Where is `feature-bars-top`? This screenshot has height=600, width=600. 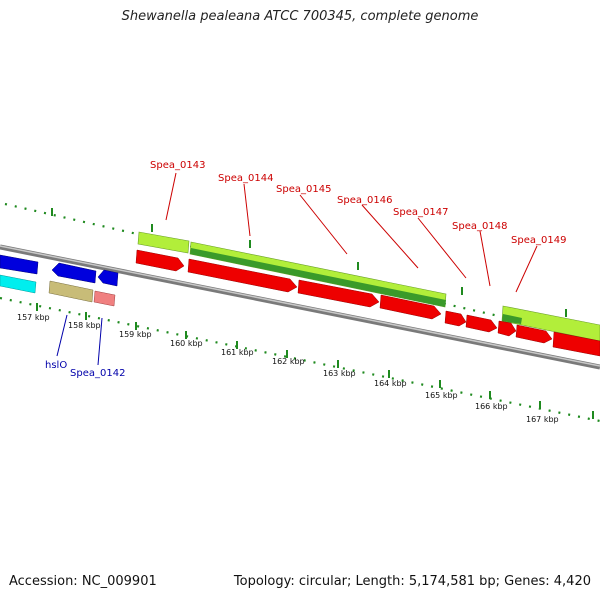
feature-bars-top is located at coordinates (368, 286).